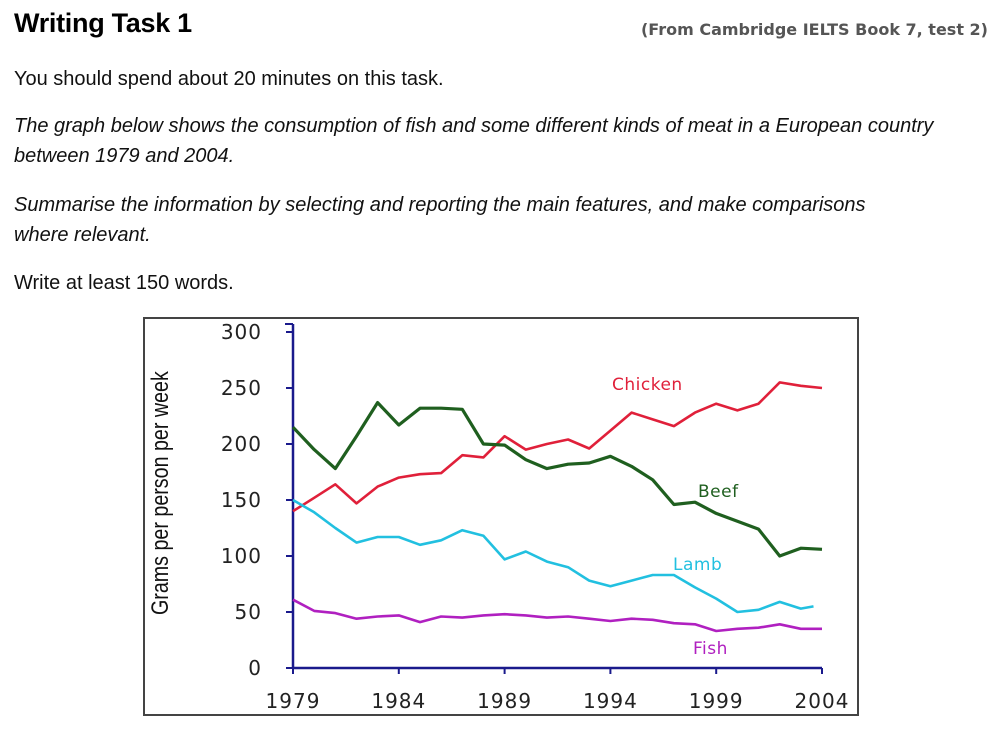 This screenshot has width=1000, height=729. I want to click on x-tick-label: 1994, so click(610, 701).